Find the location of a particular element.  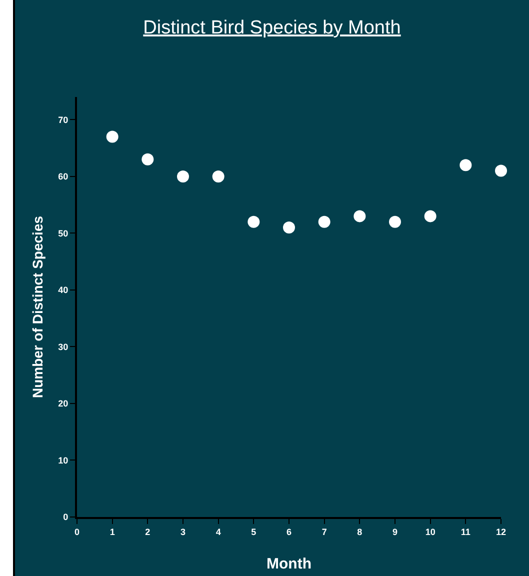

y-tick-label: 30 is located at coordinates (63, 347).